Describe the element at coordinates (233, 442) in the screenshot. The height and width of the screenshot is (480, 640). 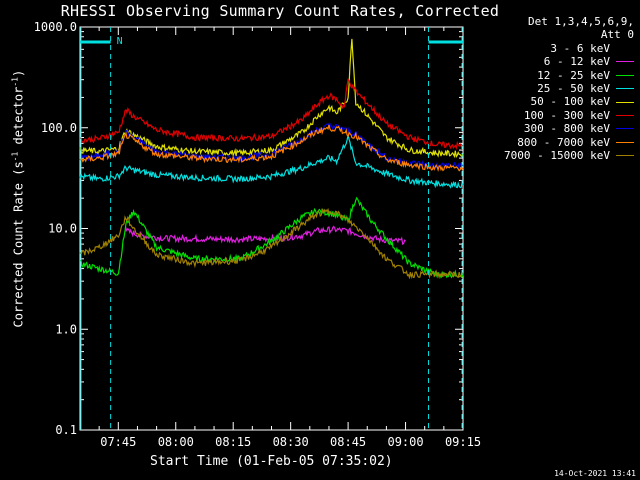
I see `x-tick-label: 08:15` at that location.